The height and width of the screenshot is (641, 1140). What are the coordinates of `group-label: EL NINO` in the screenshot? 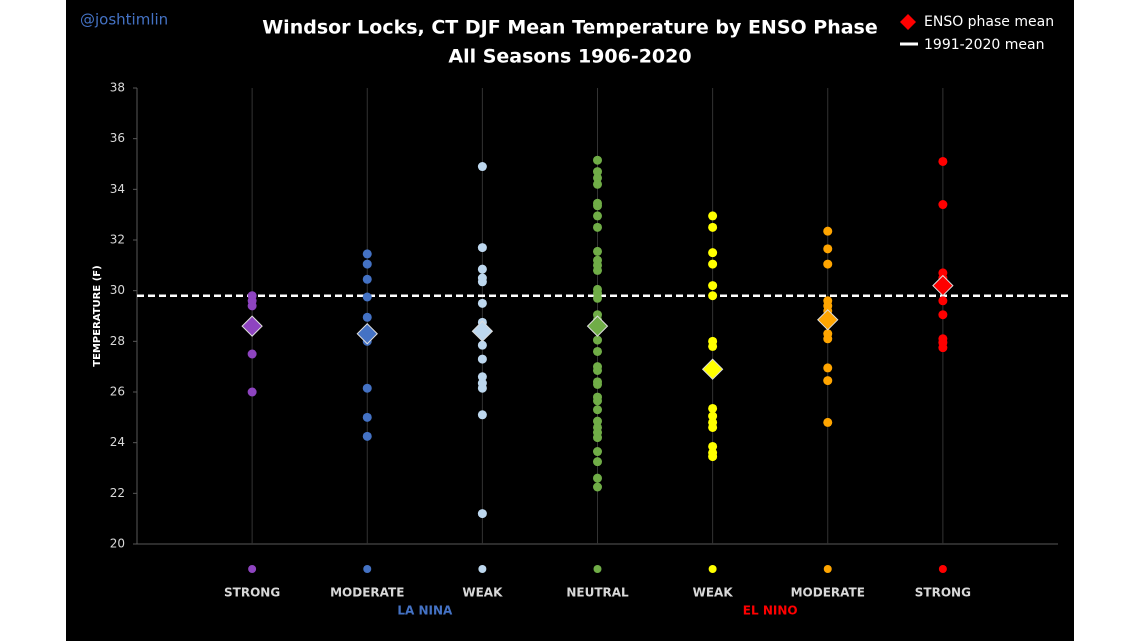 It's located at (770, 611).